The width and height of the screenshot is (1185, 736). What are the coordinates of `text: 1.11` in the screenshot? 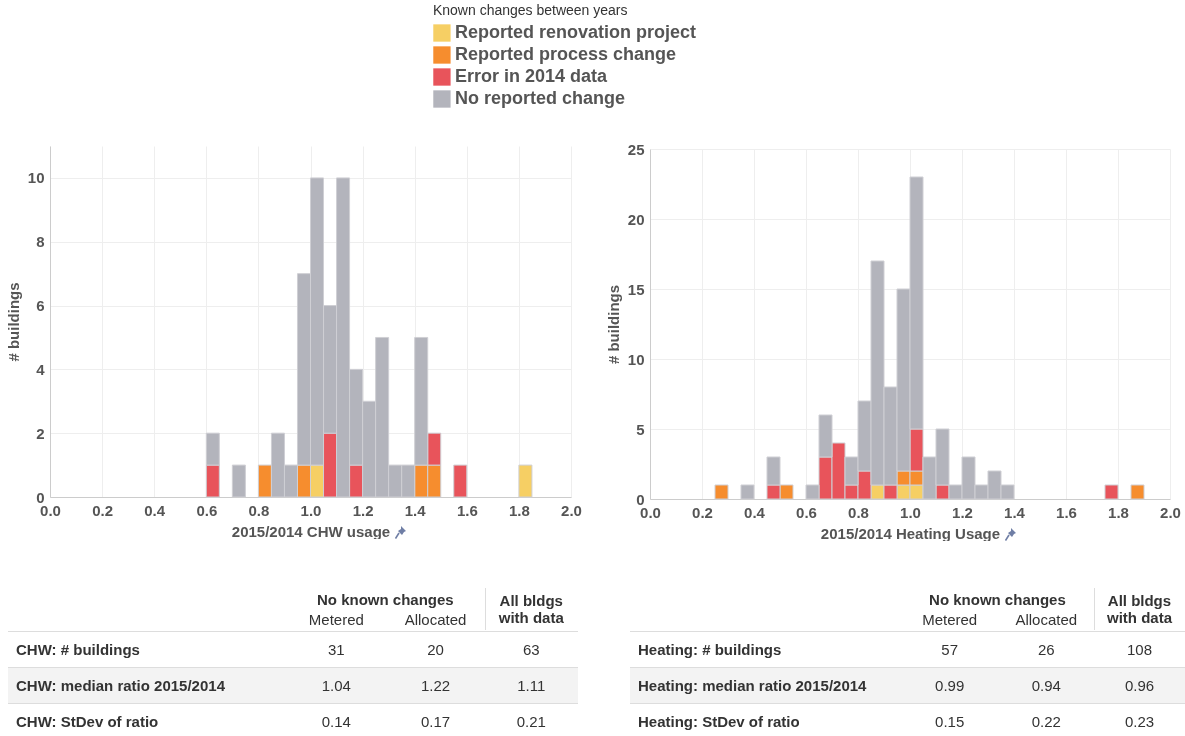 It's located at (531, 685).